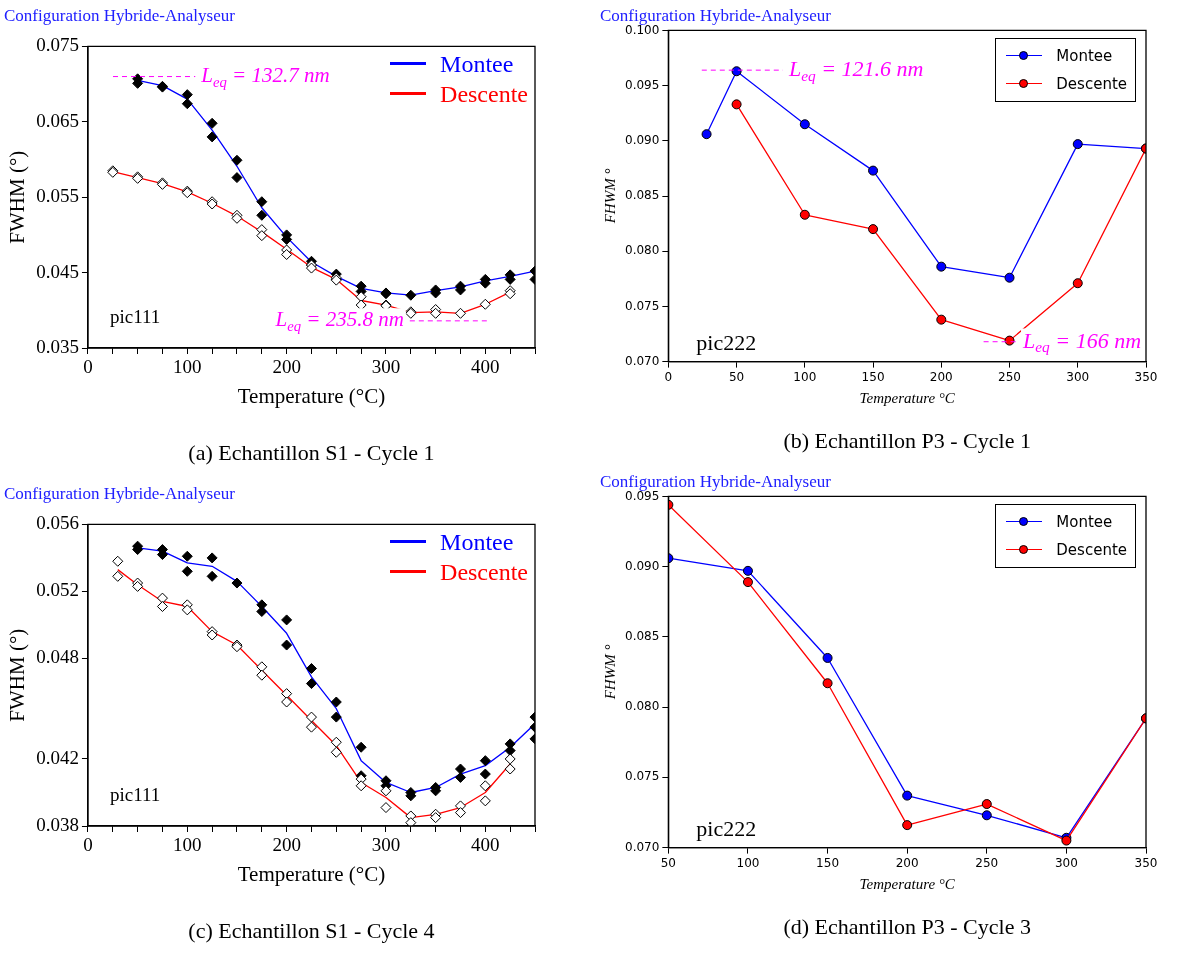 This screenshot has height=955, width=1191. What do you see at coordinates (311, 452) in the screenshot?
I see `text: (a) Echantillon S1 - Cycle 1` at bounding box center [311, 452].